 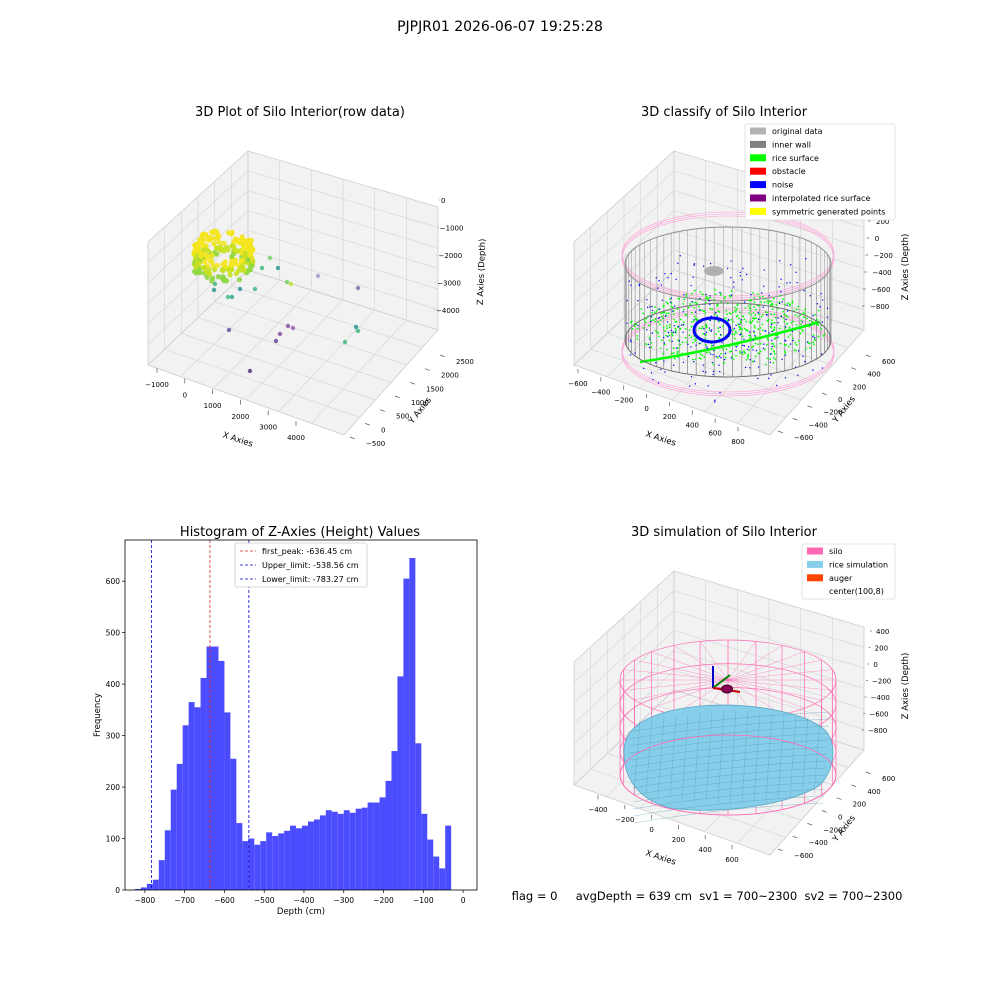 I want to click on y-tick-label: −400, so click(x=818, y=843).